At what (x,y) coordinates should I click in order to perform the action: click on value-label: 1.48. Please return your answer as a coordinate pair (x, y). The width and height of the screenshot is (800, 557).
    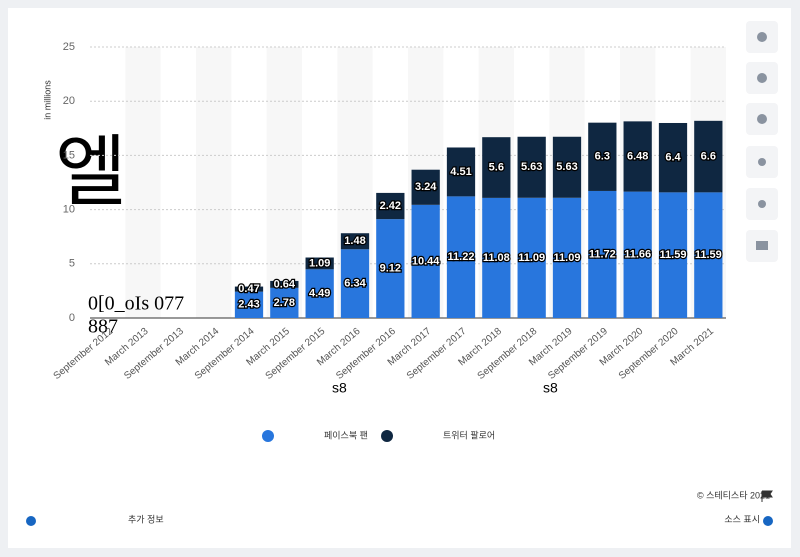
    Looking at the image, I should click on (354, 241).